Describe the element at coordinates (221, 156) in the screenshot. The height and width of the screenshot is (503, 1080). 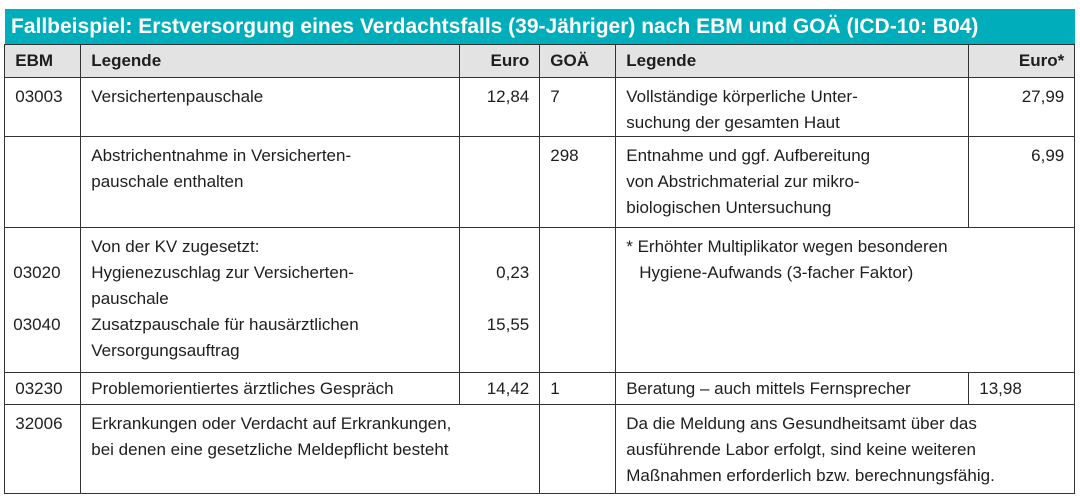
I see `text-line: Abstrichentnahme in Versicherten-` at that location.